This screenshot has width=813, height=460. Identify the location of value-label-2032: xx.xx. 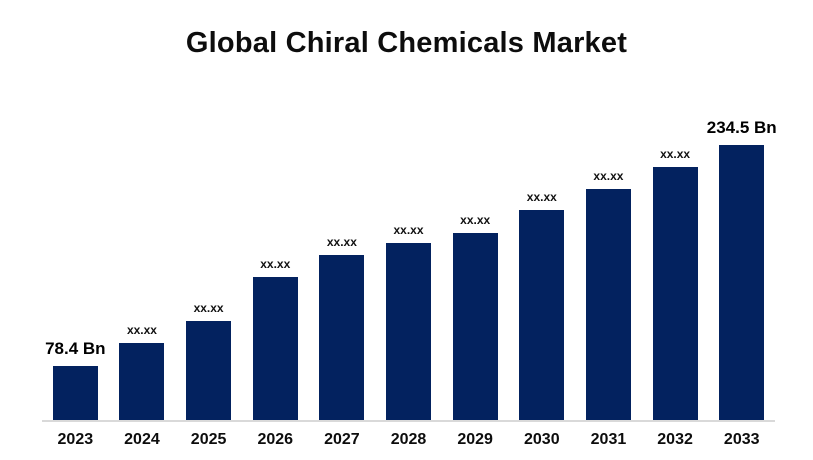
(675, 154).